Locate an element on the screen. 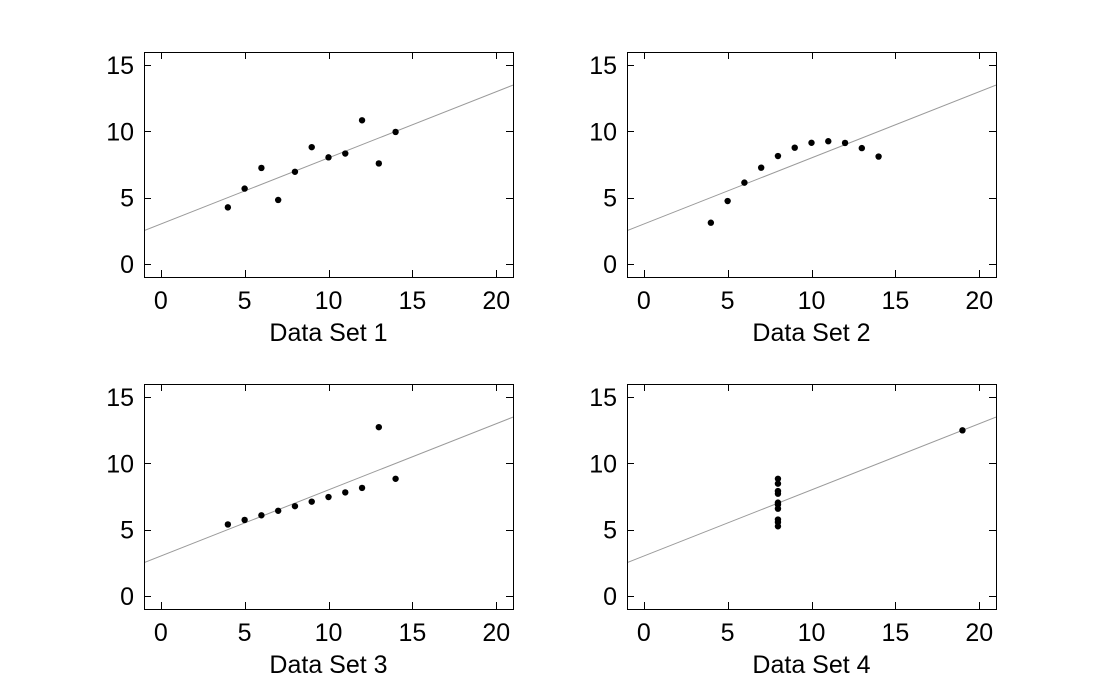  panel-label-3: Data Set 3 is located at coordinates (328, 665).